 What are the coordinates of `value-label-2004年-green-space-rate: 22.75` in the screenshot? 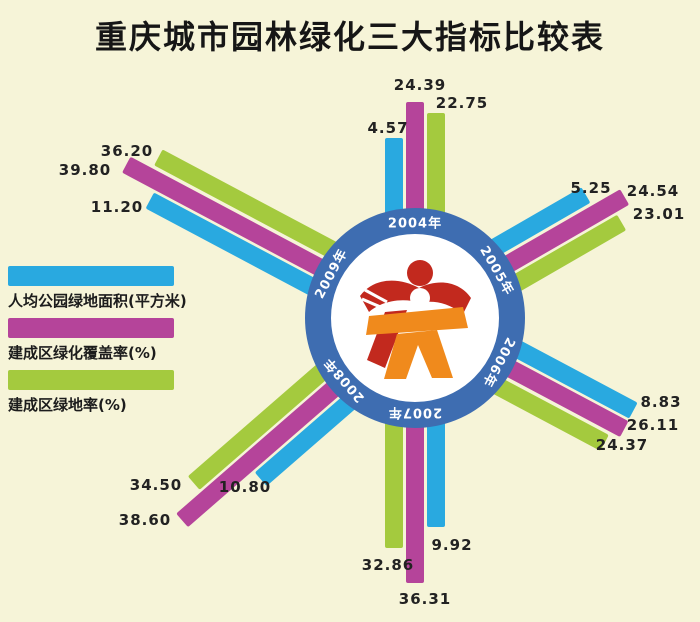 It's located at (462, 103).